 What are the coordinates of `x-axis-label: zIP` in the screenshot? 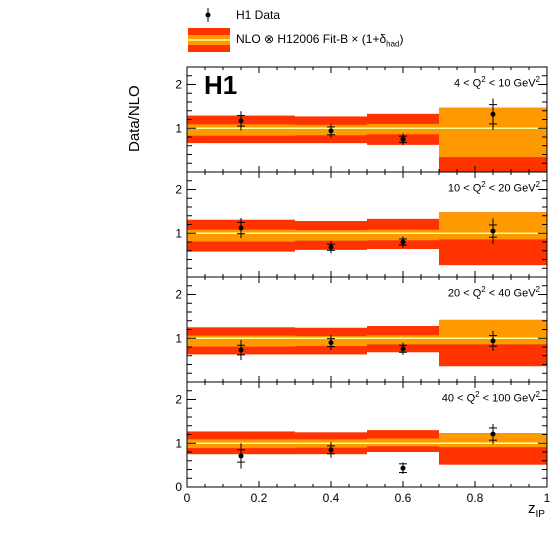 It's located at (536, 510).